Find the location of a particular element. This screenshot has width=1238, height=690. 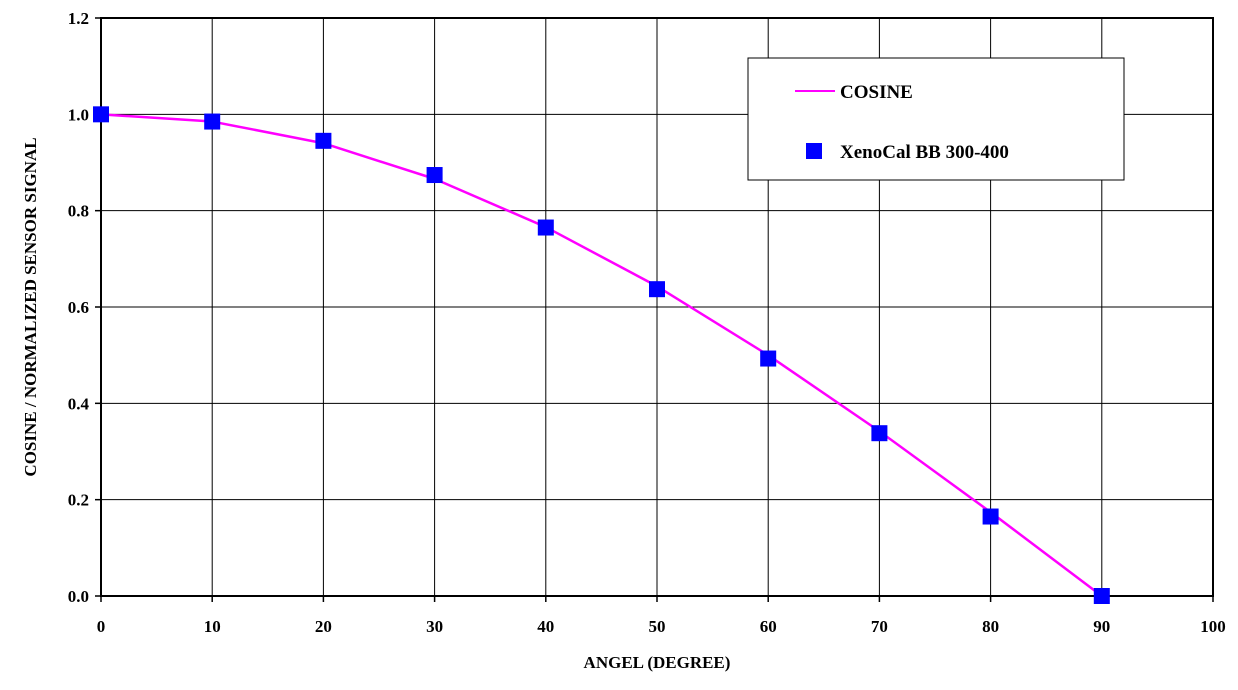

x-axis-ticks: 0 10 20 30 40 50 60 70 80 90 100 is located at coordinates (661, 616).